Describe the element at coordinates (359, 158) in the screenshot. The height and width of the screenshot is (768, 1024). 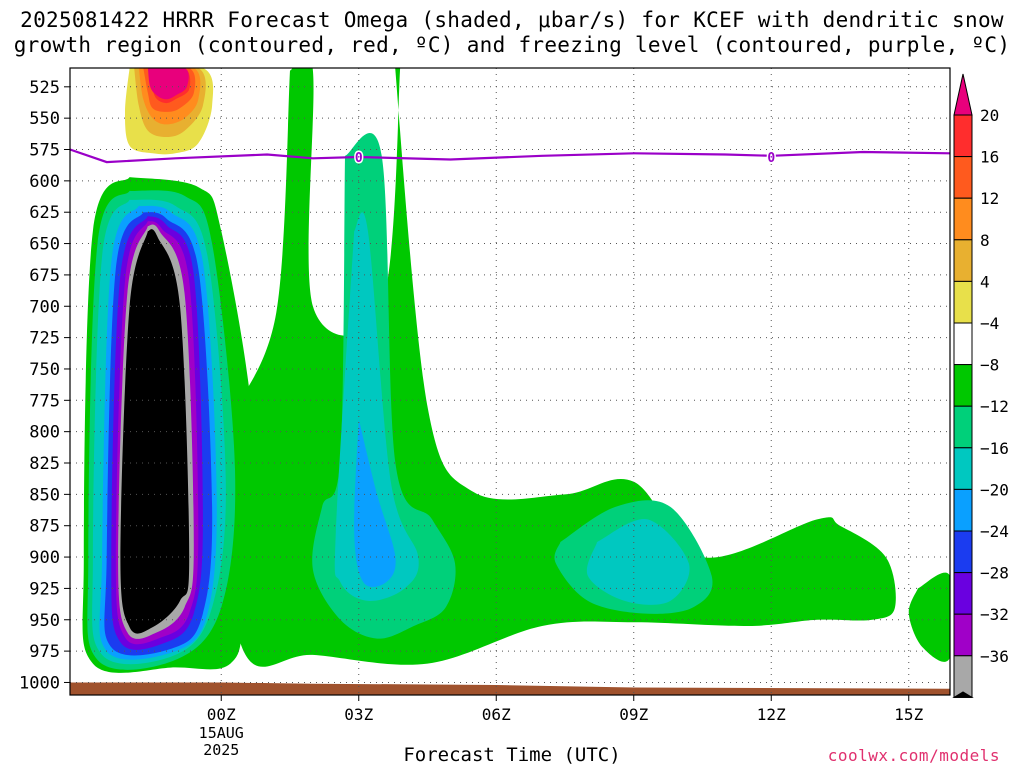
I see `freezing-level-label-0: 0` at that location.